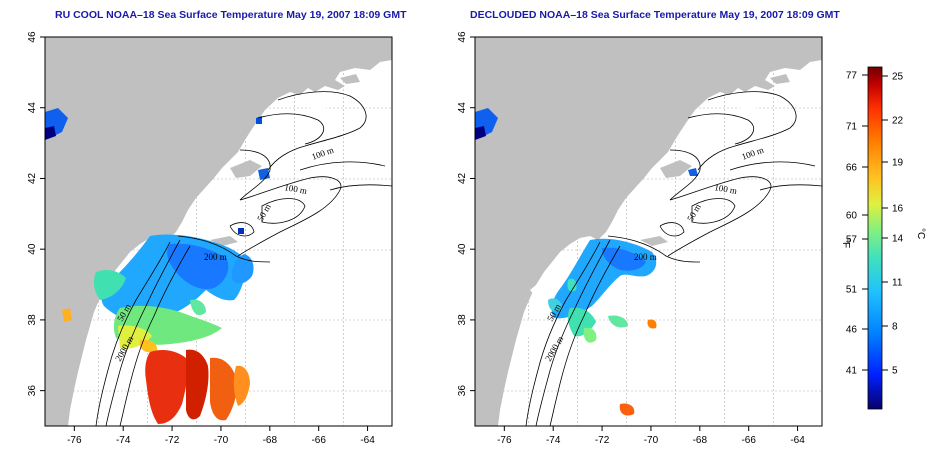 This screenshot has width=950, height=475. Describe the element at coordinates (215, 257) in the screenshot. I see `left-contour-label-200m: 200 m` at that location.